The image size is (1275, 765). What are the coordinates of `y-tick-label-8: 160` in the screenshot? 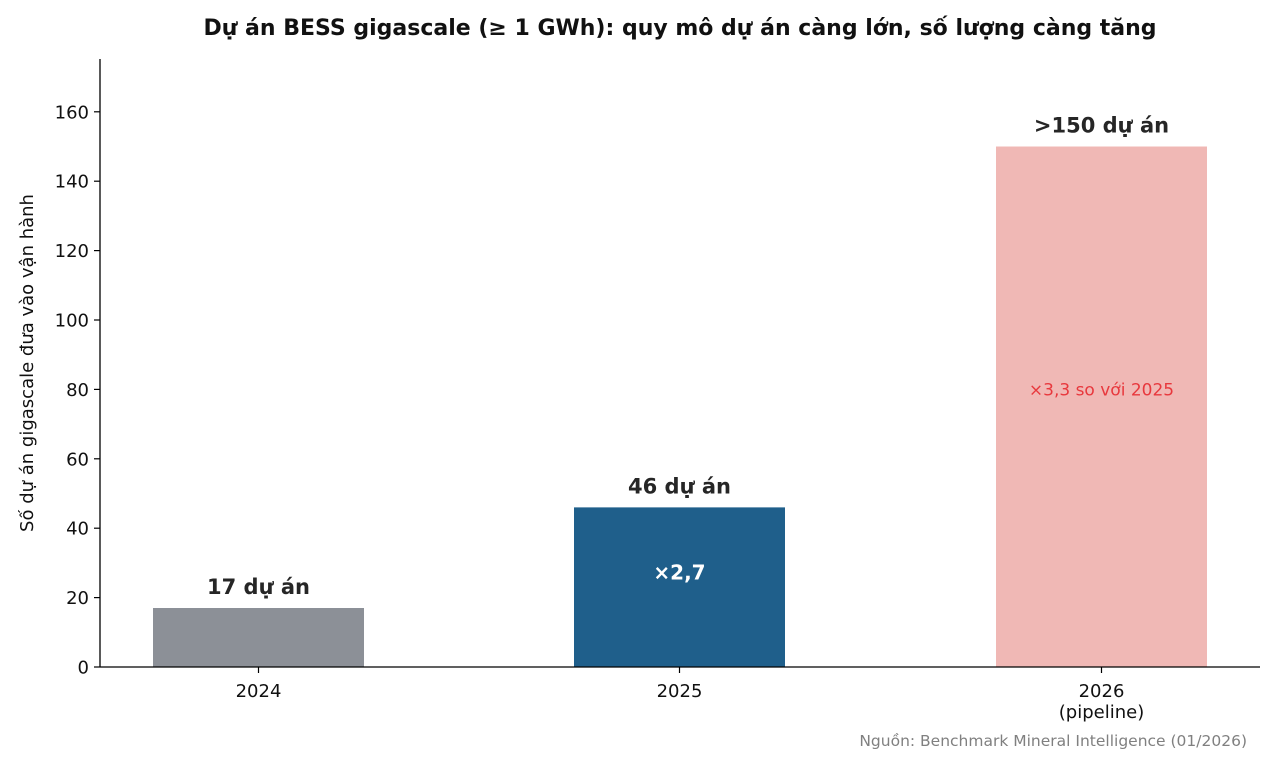 It's located at (72, 112).